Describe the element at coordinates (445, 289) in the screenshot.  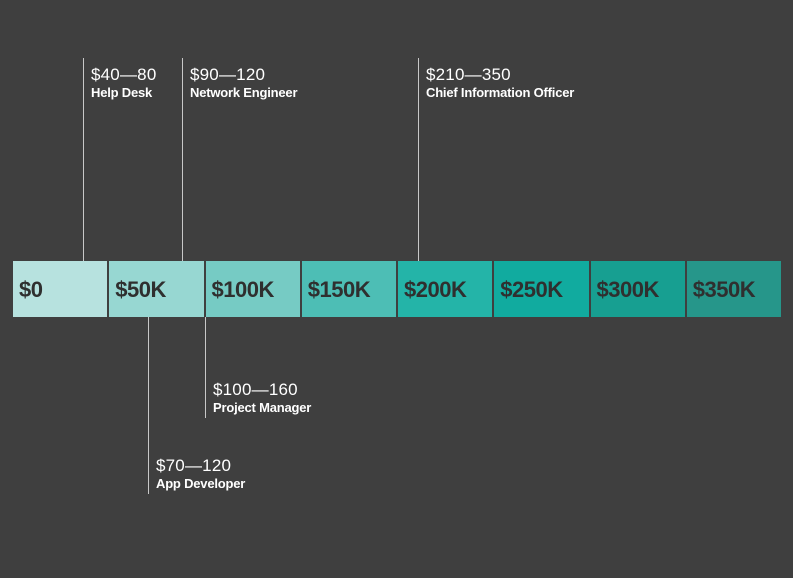
I see `scale-segment: $200K` at that location.